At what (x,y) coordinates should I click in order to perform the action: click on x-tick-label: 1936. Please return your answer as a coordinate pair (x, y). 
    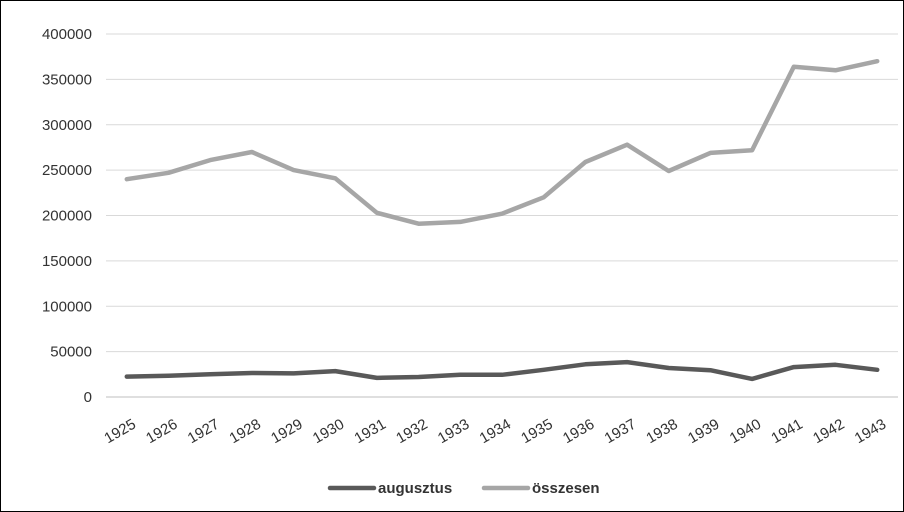
    Looking at the image, I should click on (578, 431).